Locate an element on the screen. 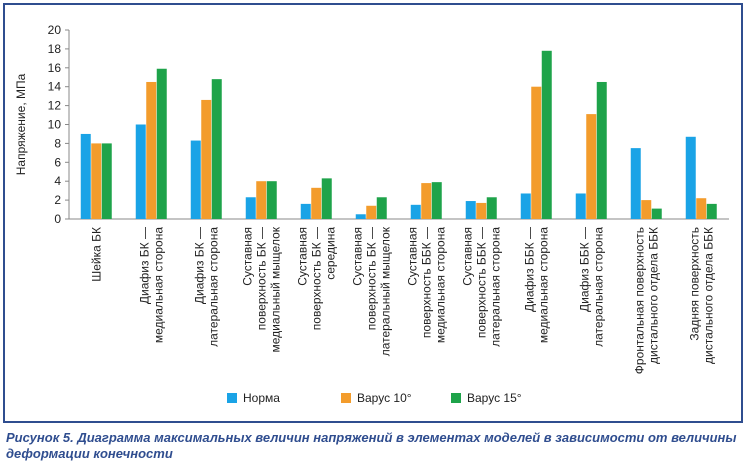  y-tick-label: 14 is located at coordinates (55, 87).